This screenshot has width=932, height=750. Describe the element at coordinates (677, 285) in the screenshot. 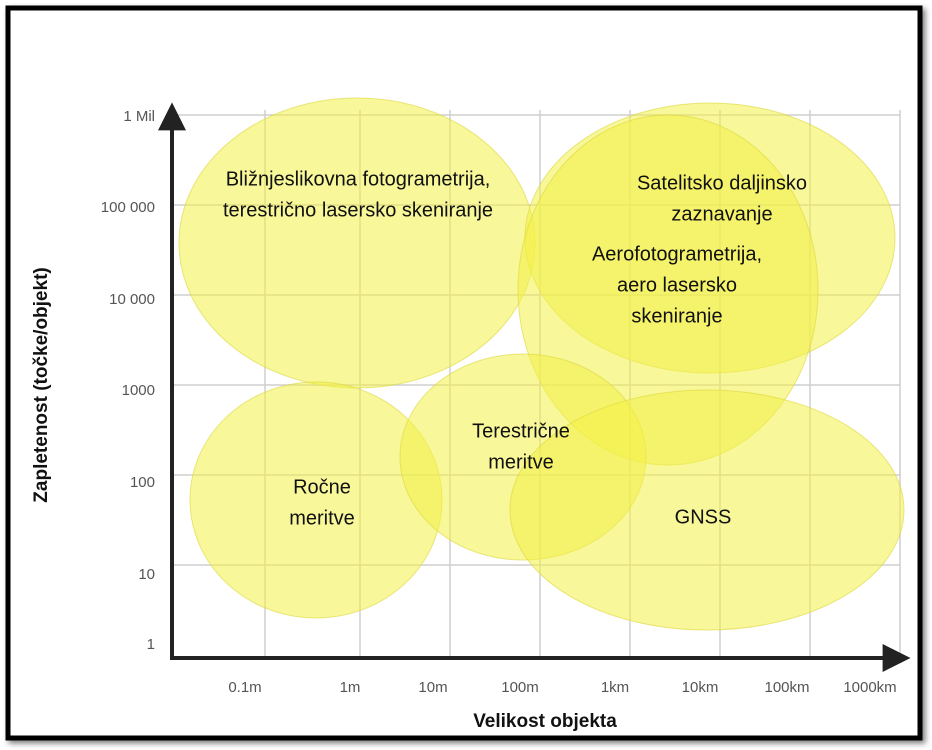

I see `node-label: aero lasersko` at that location.